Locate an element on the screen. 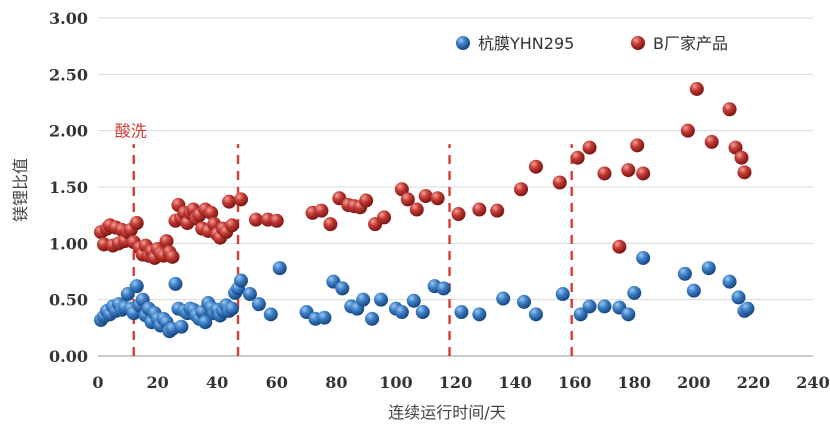  y-tick-label: 0.00 is located at coordinates (68, 356).